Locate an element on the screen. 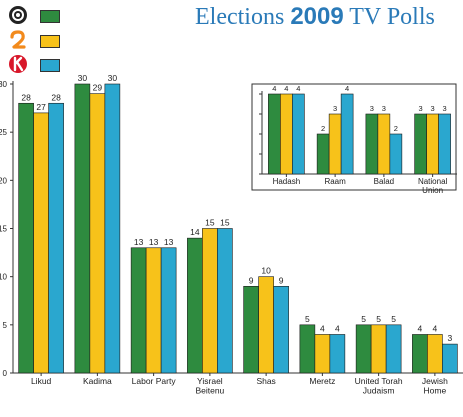  chart-title: Elections 2009 TV Polls is located at coordinates (327, 17).